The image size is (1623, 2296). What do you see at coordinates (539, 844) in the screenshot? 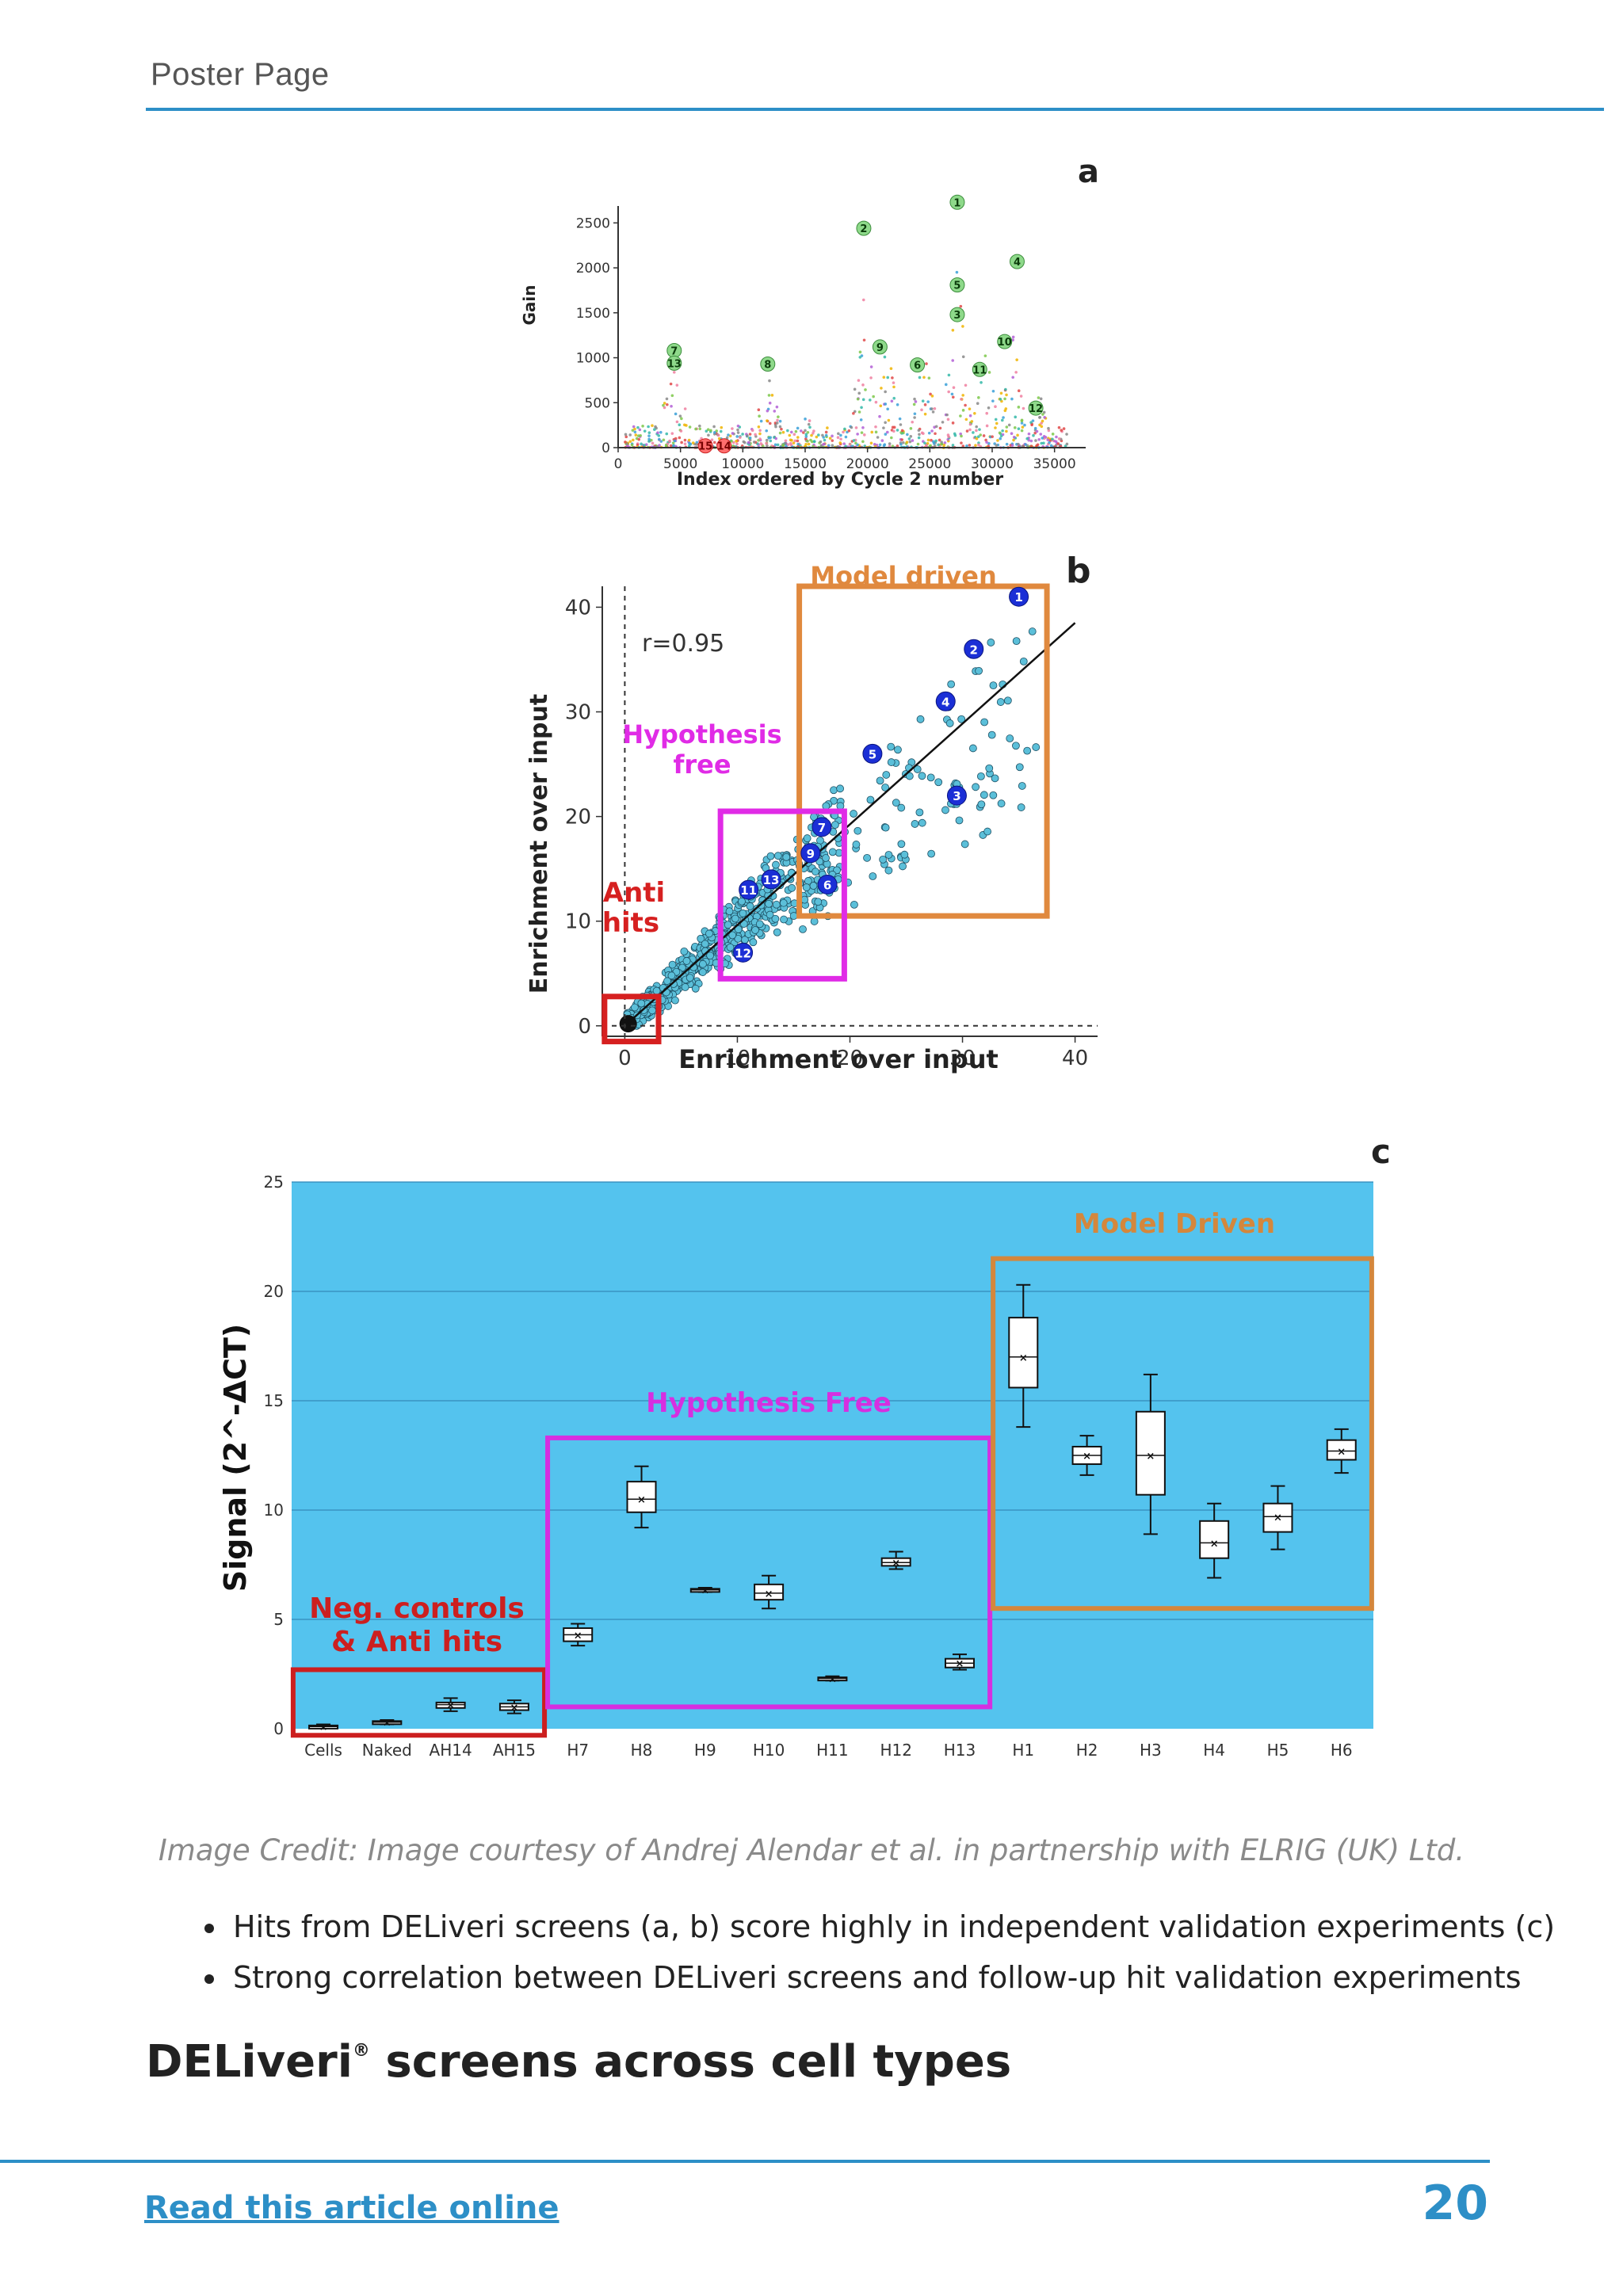
I see `figure-b-y-axis-label: Enrichment over input` at bounding box center [539, 844].